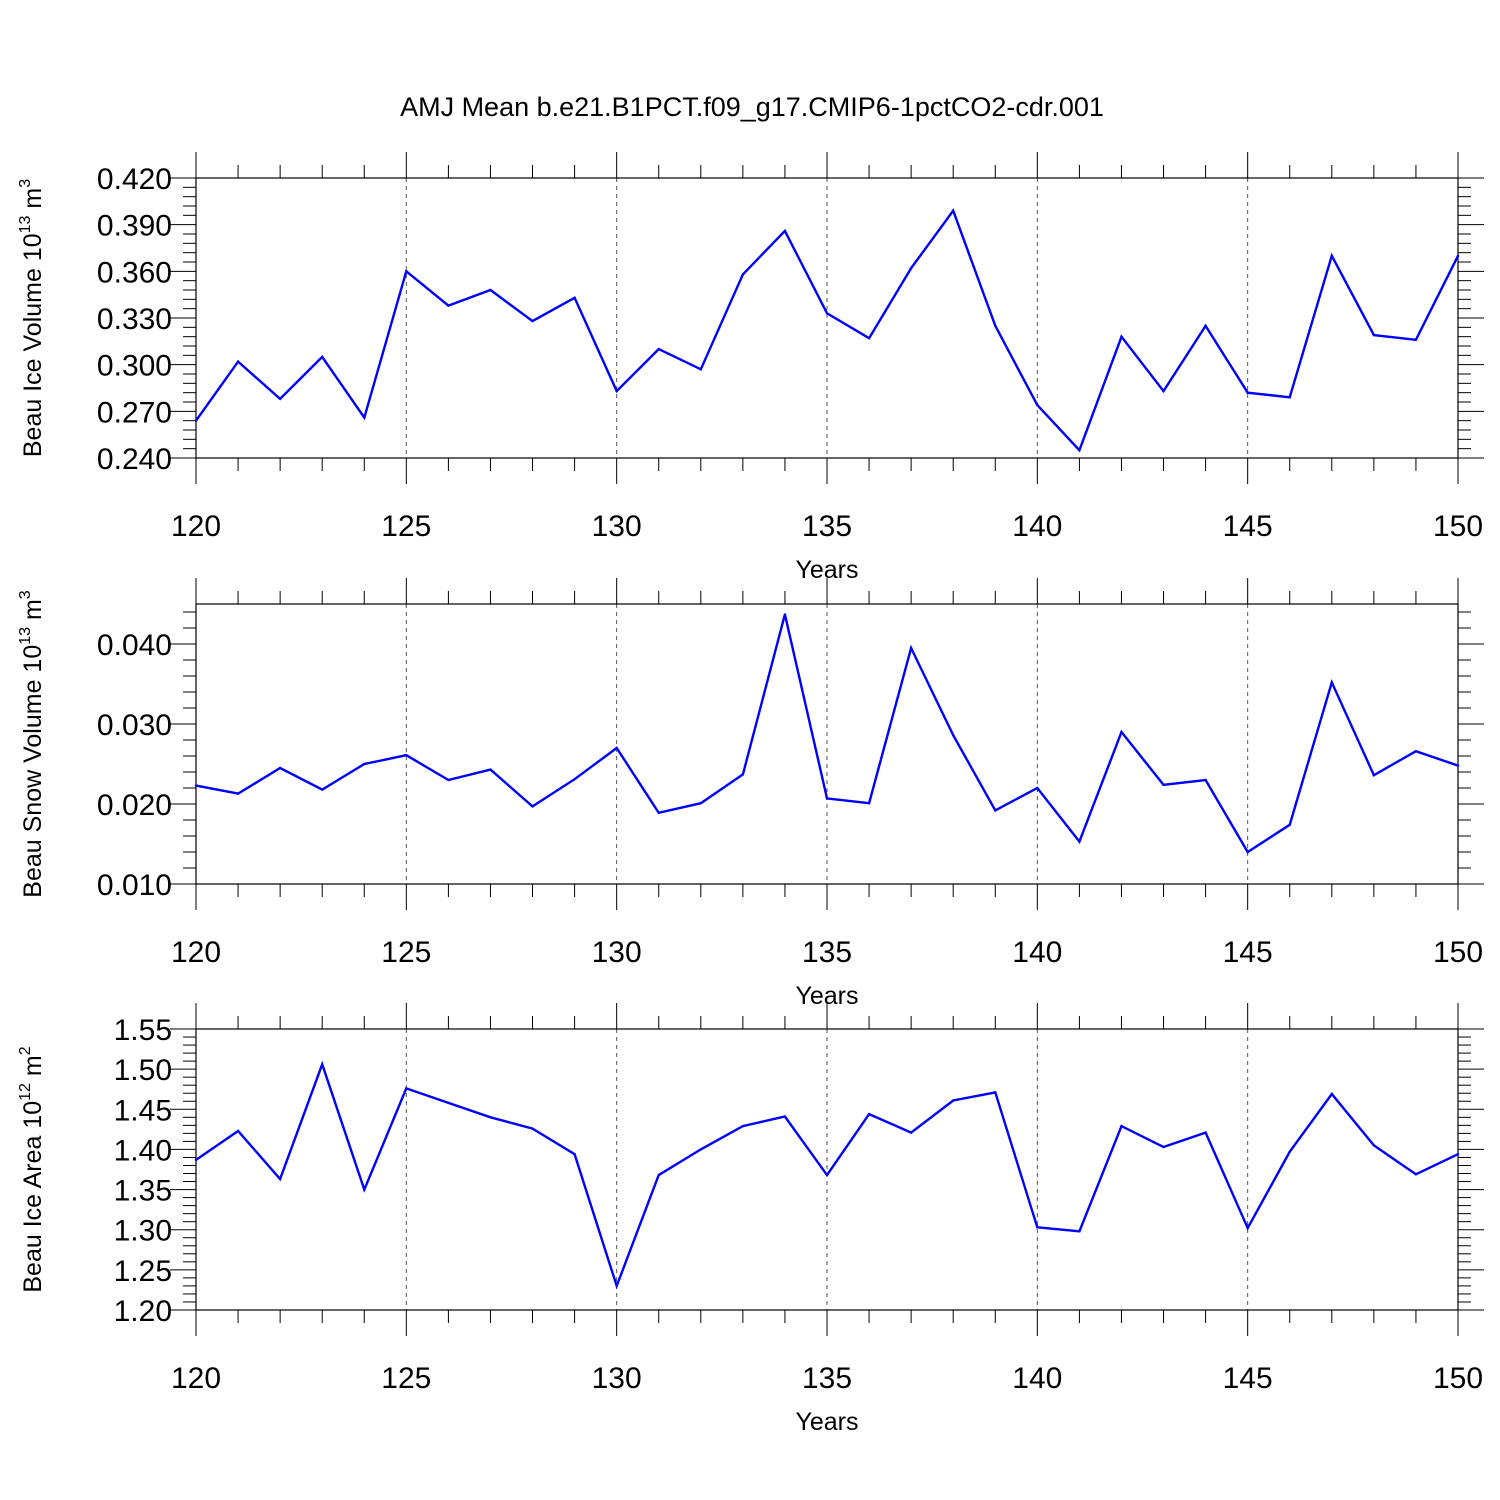 The width and height of the screenshot is (1500, 1500). What do you see at coordinates (143, 1191) in the screenshot?
I see `y-tick-label: 1.35` at bounding box center [143, 1191].